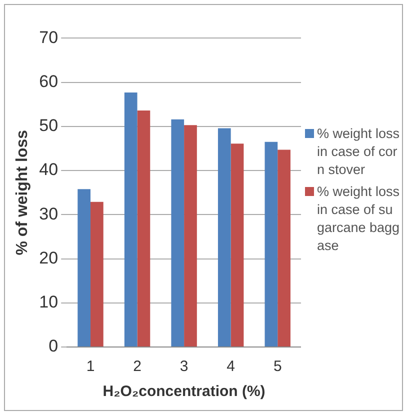 This screenshot has width=409, height=417. Describe the element at coordinates (358, 219) in the screenshot. I see `legend-label: % weight loss in case of sugarcane baggase` at that location.